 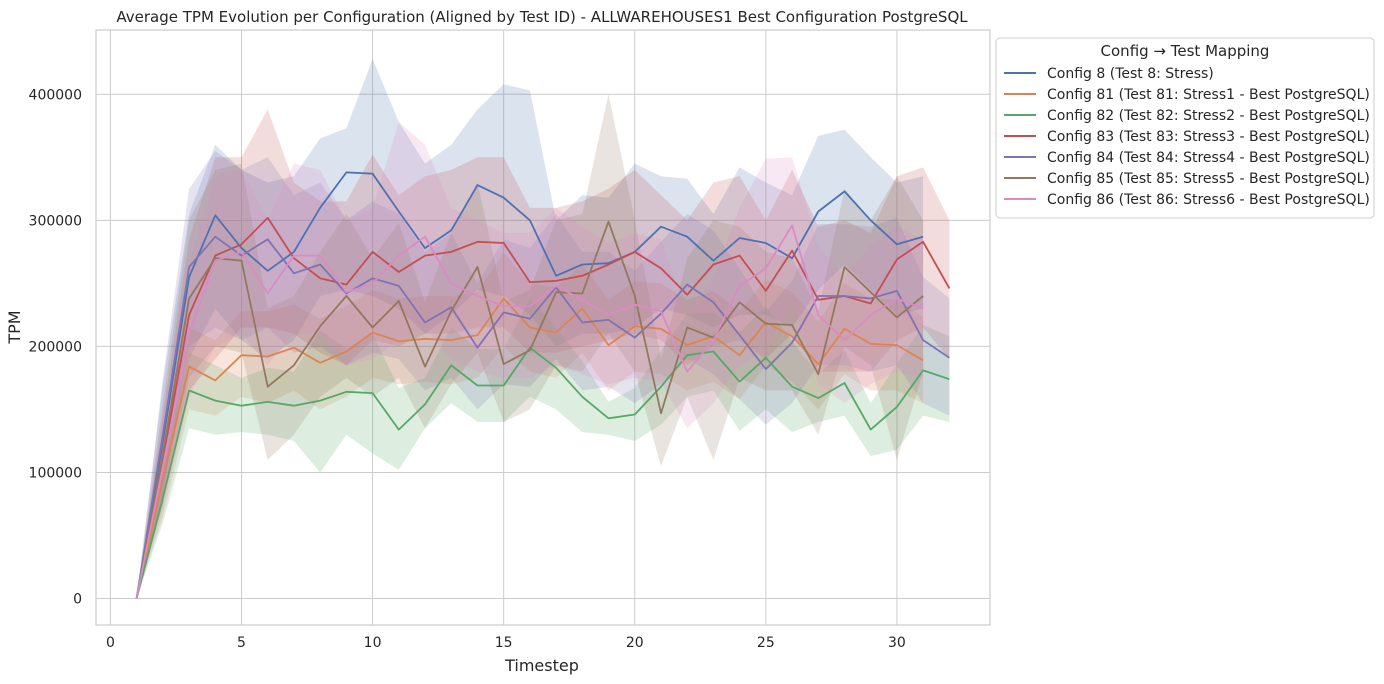 What do you see at coordinates (110, 643) in the screenshot?
I see `x-tick-label: 0` at bounding box center [110, 643].